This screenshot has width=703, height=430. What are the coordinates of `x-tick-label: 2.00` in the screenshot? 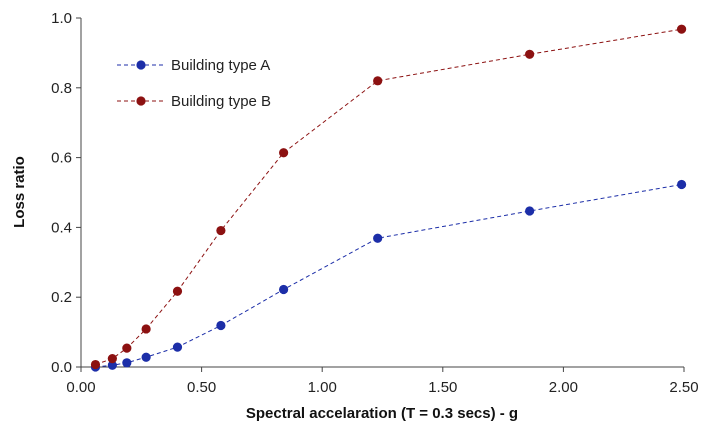 It's located at (563, 387).